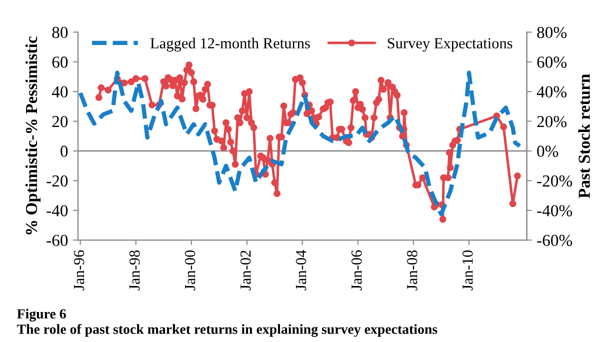  What do you see at coordinates (554, 181) in the screenshot?
I see `y2-tick-label: -20%` at bounding box center [554, 181].